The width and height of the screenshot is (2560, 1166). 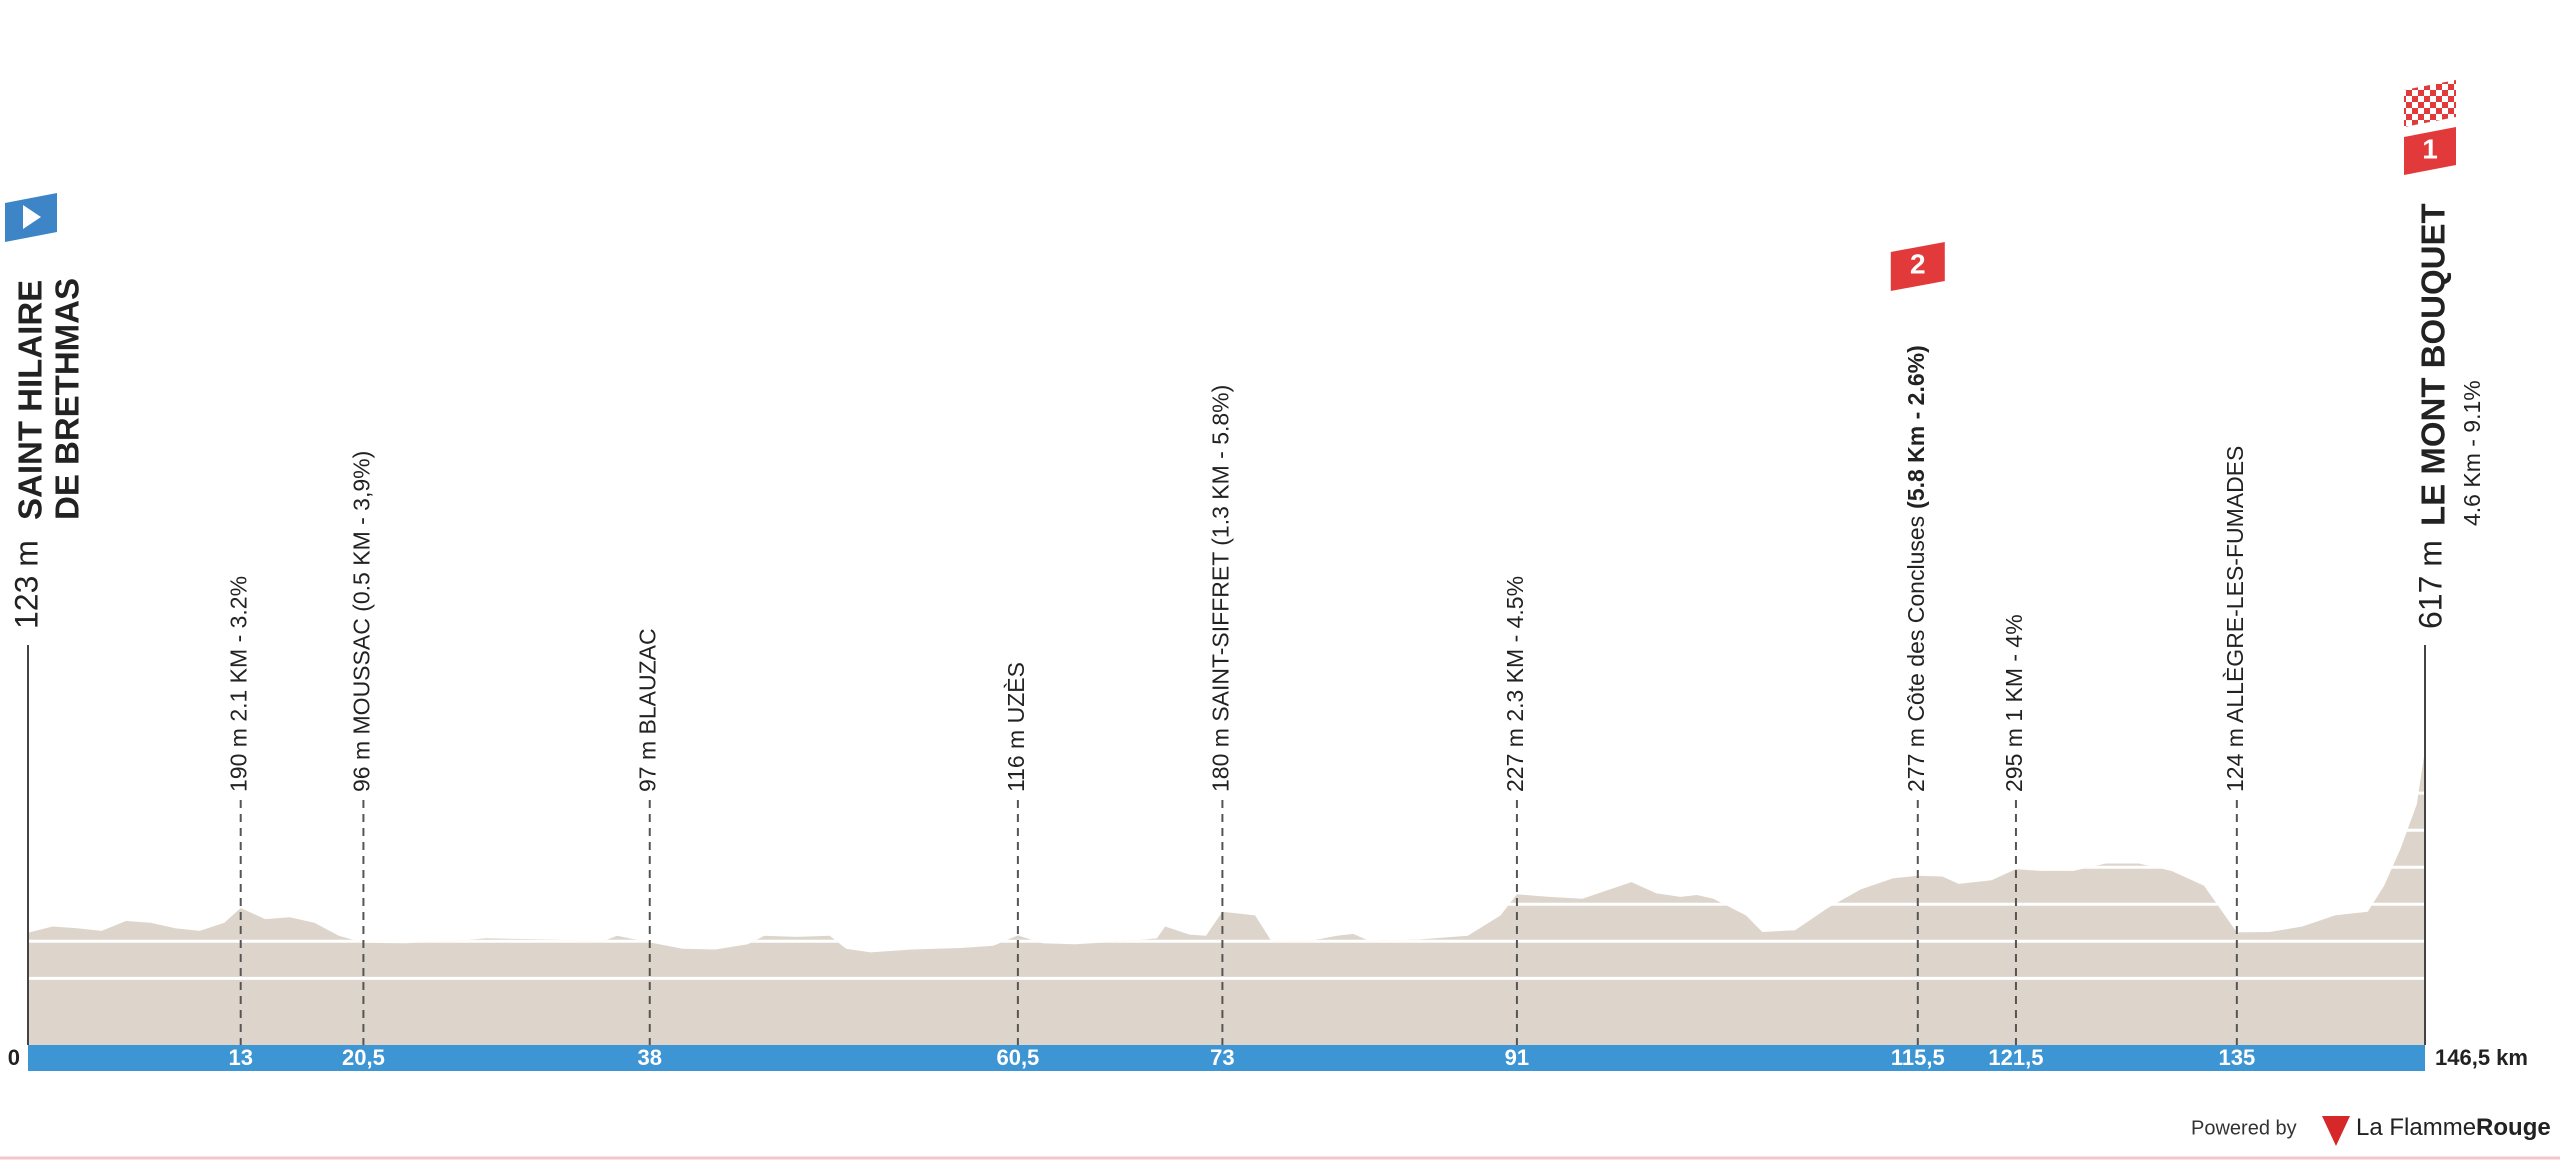 I want to click on finish-climb: 4.6 Km - 9.1%, so click(x=2472, y=453).